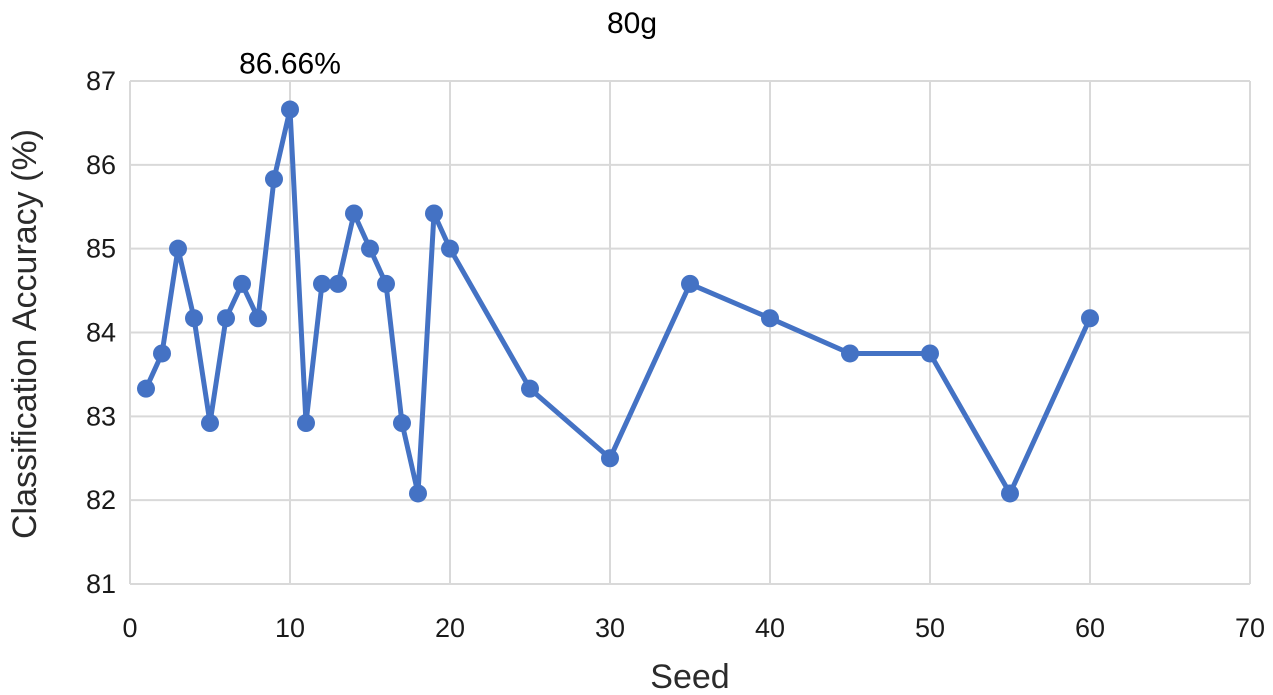 The height and width of the screenshot is (695, 1273). I want to click on x-tick-label: 40, so click(770, 628).